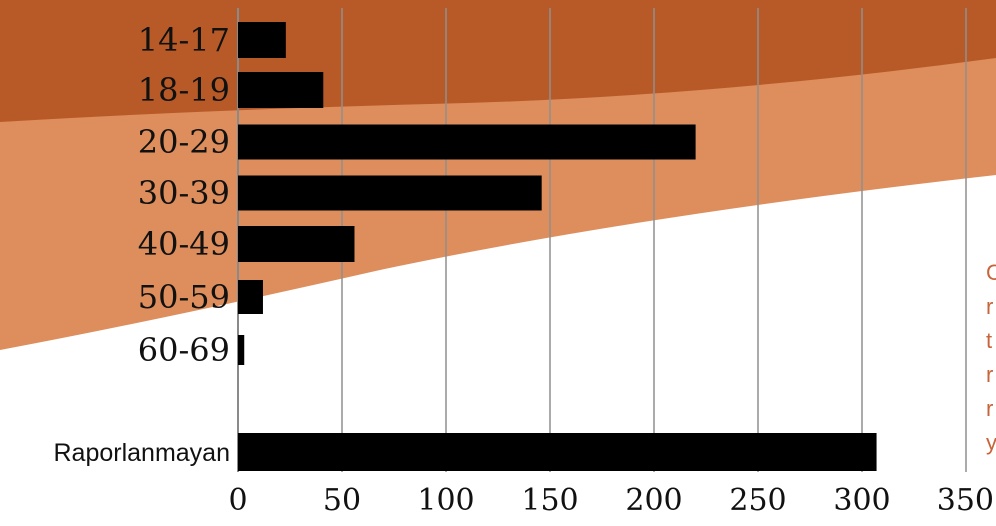  I want to click on side-text-letter-2: t, so click(989, 340).